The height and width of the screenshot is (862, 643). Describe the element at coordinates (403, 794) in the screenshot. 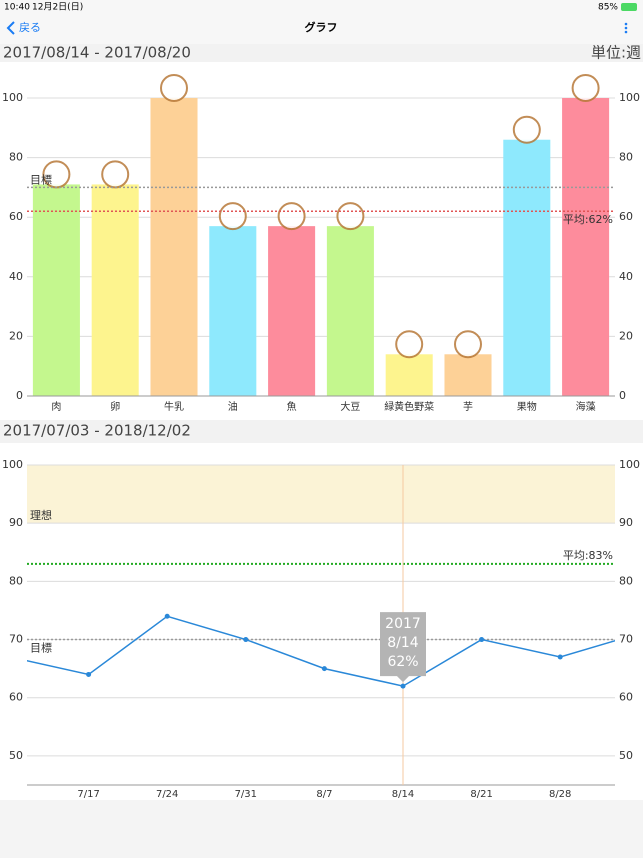

I see `x-tick-label: 8/14` at that location.